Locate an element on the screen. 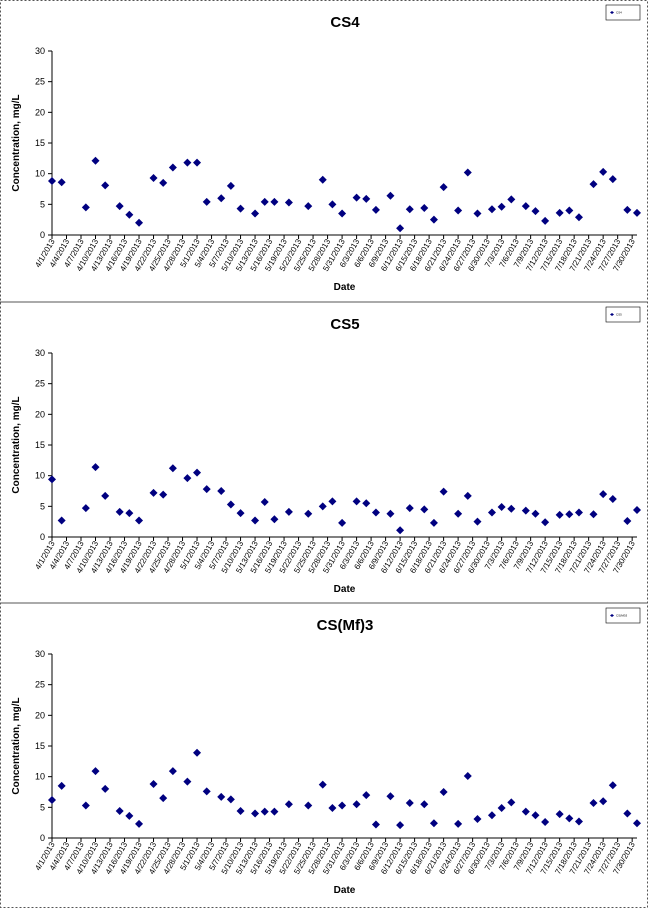 The height and width of the screenshot is (908, 648). y-tick-label: 0 is located at coordinates (42, 838).